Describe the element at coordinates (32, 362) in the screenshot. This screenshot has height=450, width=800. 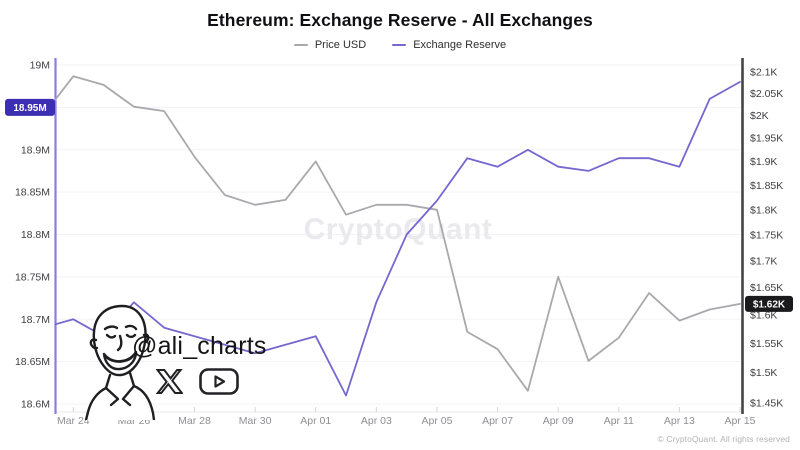
I see `left-tick-label: 18.65M` at that location.